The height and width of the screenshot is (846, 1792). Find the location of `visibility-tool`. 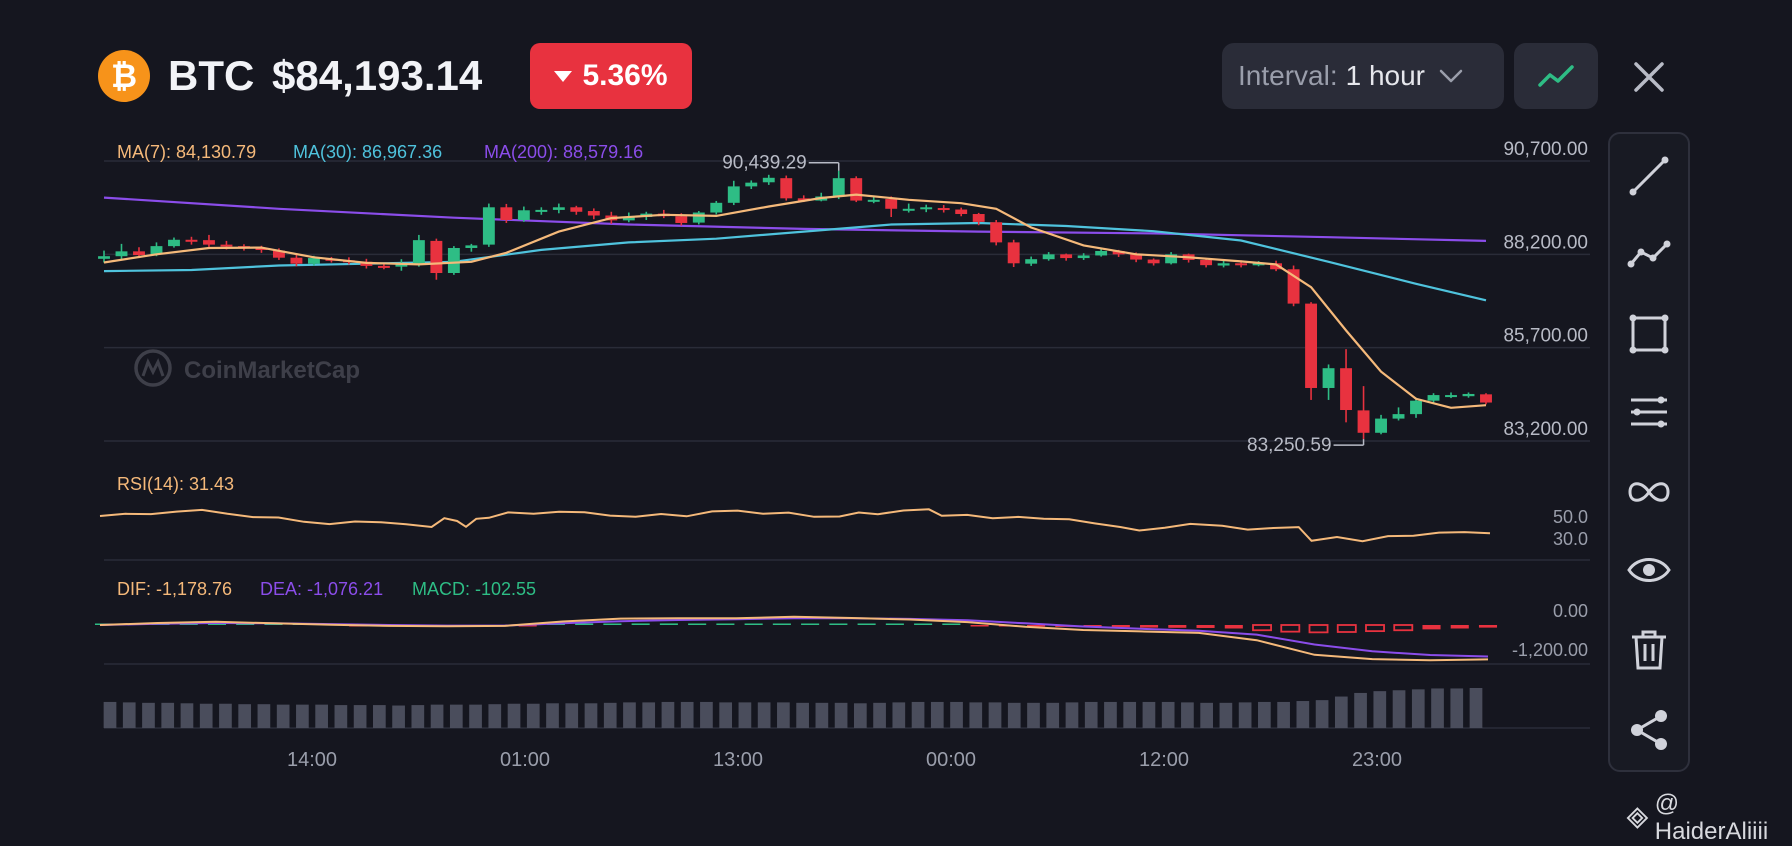

visibility-tool is located at coordinates (1649, 570).